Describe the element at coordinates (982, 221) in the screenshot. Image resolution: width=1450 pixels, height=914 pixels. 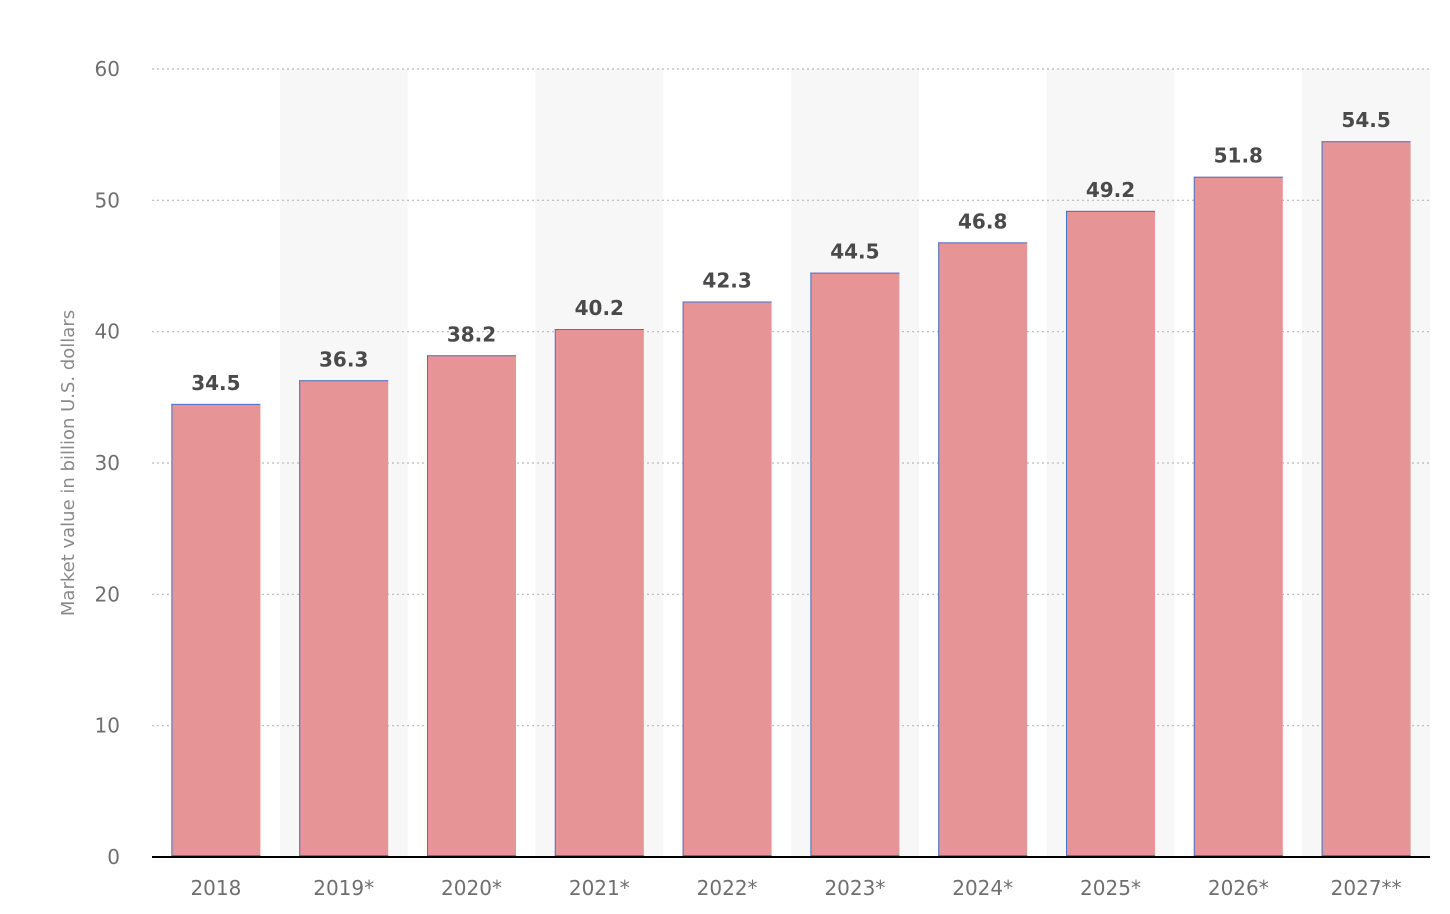
I see `value-label-2024: 46.8` at that location.